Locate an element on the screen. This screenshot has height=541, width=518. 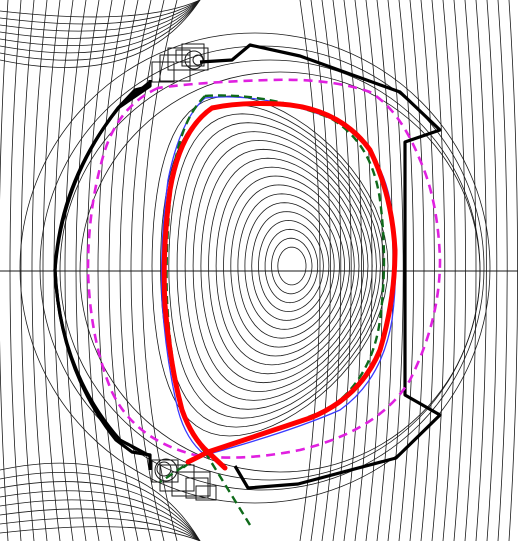
upper-divertor-coils is located at coordinates (180, 63).